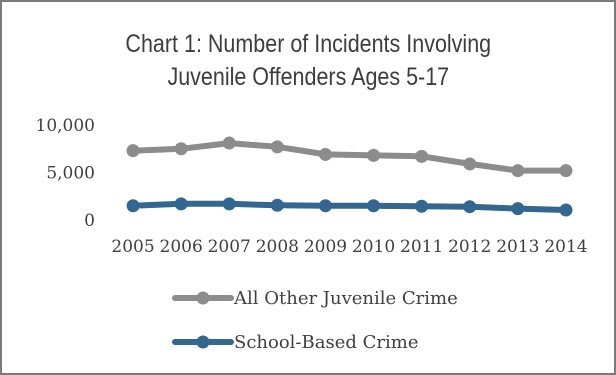  Describe the element at coordinates (132, 247) in the screenshot. I see `x-tick-label: 2005` at that location.